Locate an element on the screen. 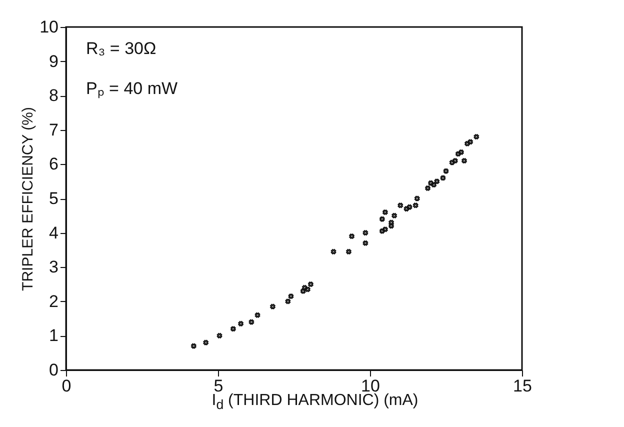  y-axis-title: TRIPLER EFFICIENCY (%) is located at coordinates (28, 199).